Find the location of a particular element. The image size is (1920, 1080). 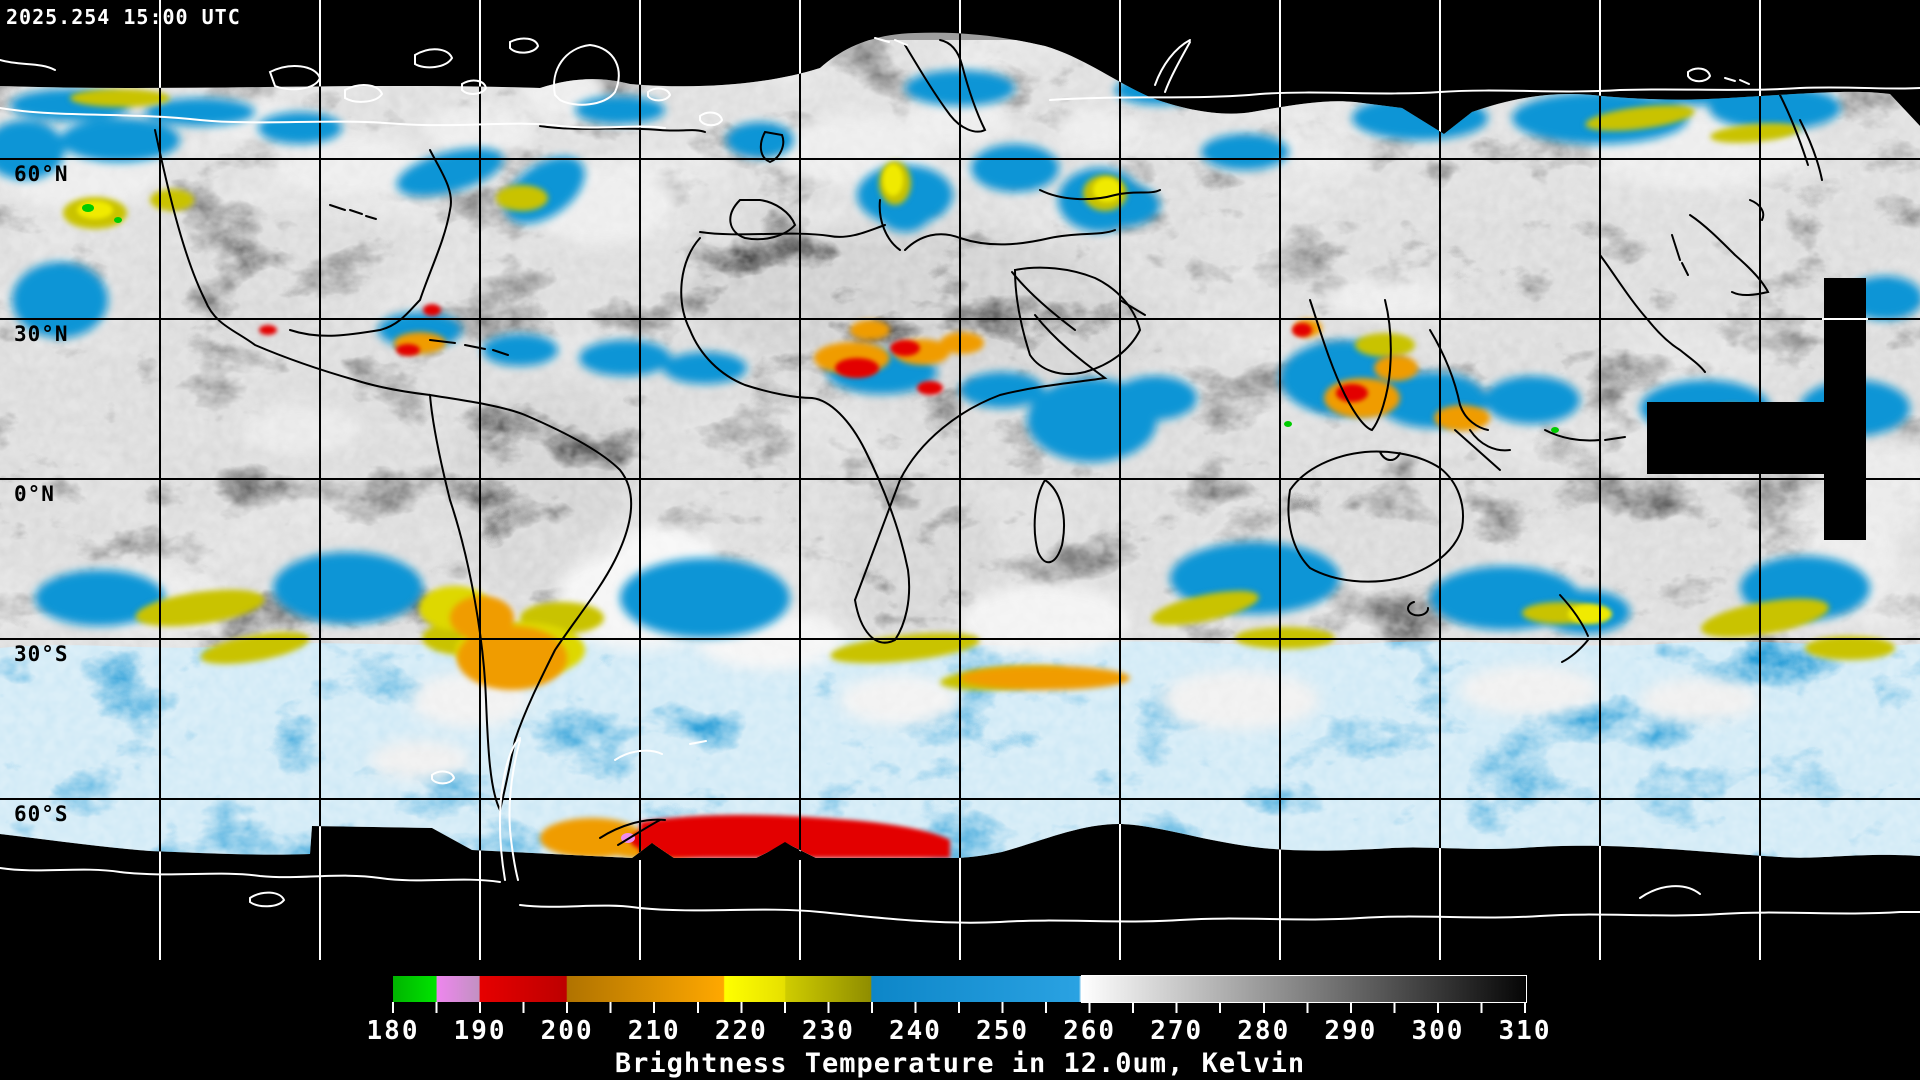

tick-label: 180 is located at coordinates (393, 1031).